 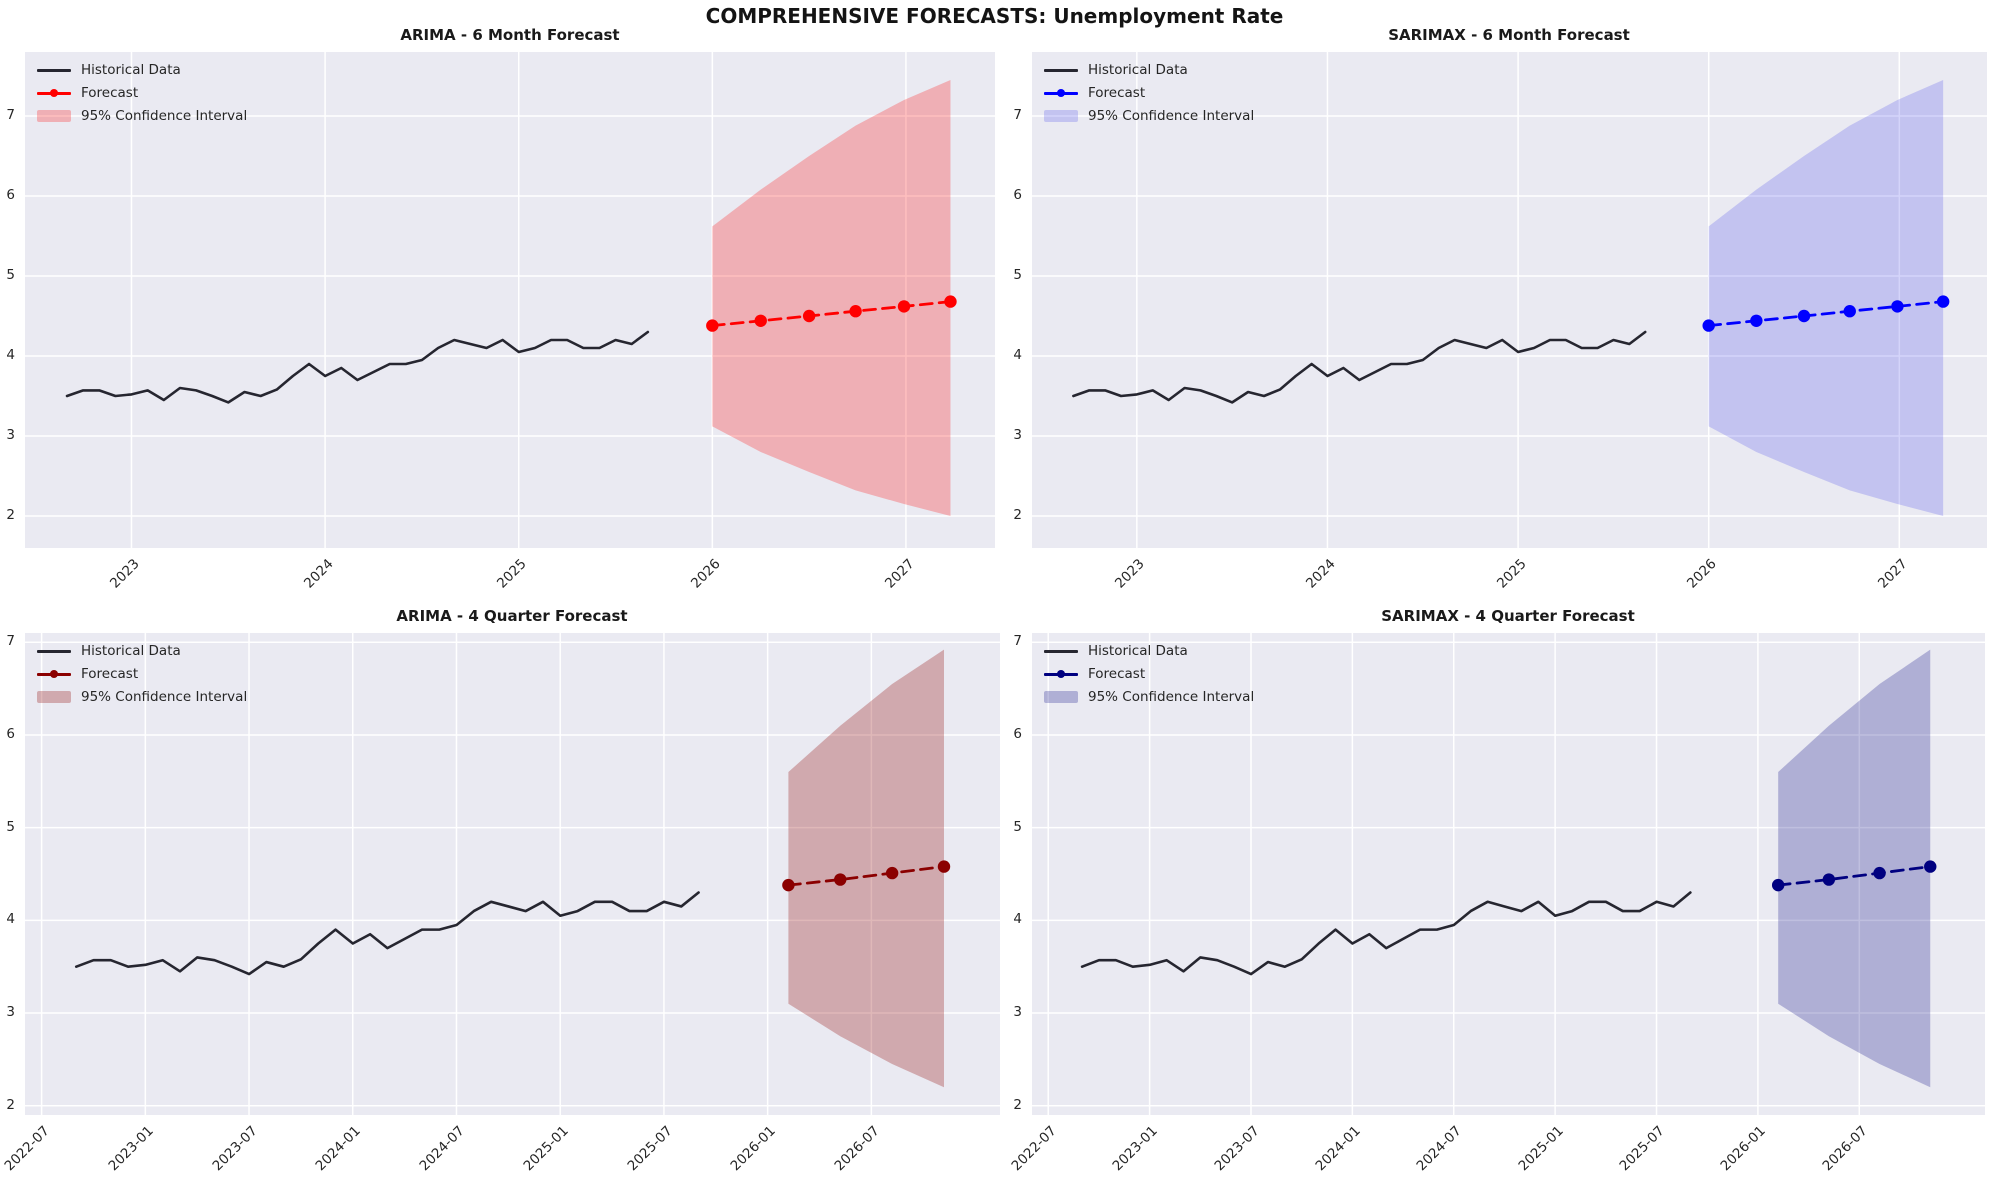 I want to click on x-tick-label: 2025-01, so click(x=546, y=1149).